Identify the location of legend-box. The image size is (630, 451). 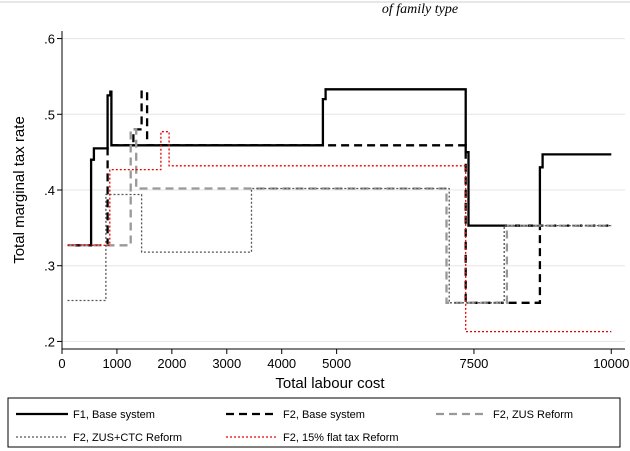
(314, 422).